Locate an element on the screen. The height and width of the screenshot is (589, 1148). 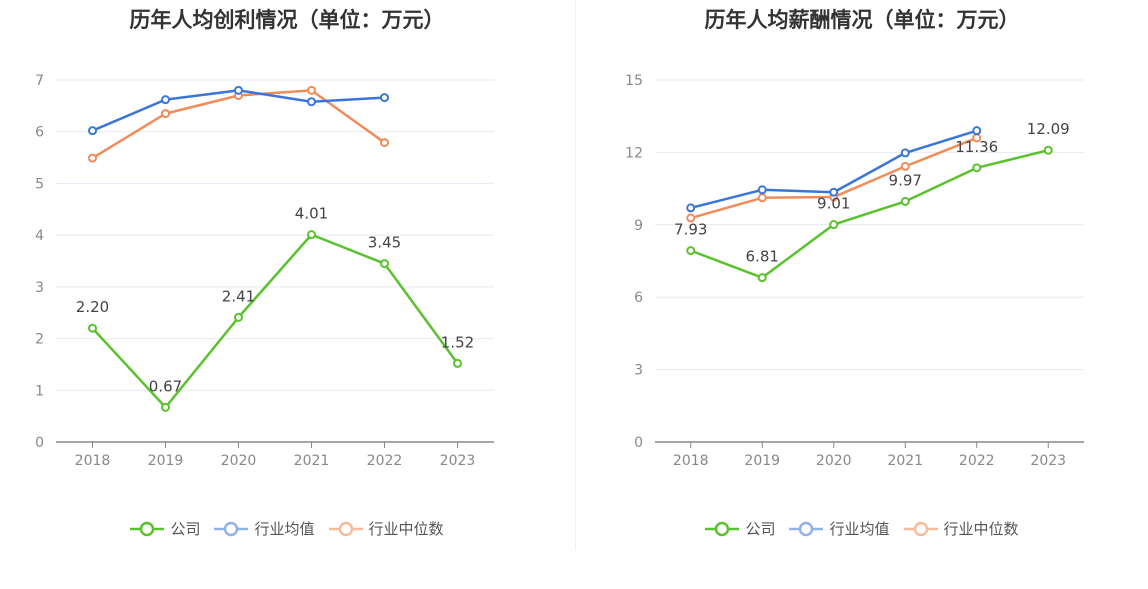
data-label: 0.67 is located at coordinates (165, 386).